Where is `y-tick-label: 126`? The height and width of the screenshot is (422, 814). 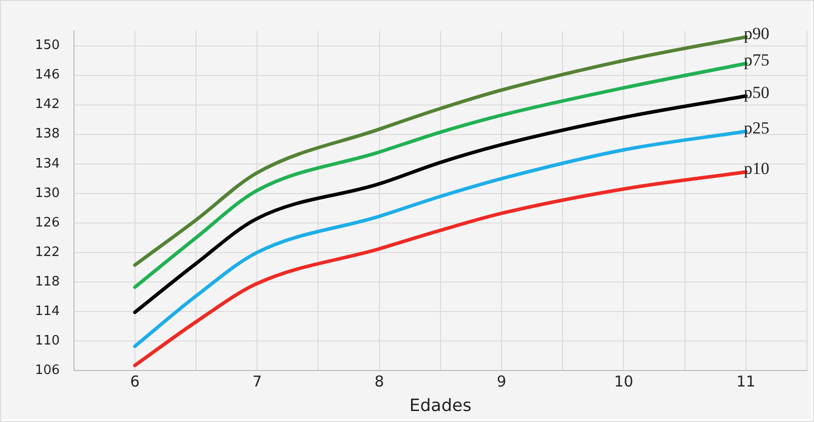
y-tick-label: 126 is located at coordinates (47, 222).